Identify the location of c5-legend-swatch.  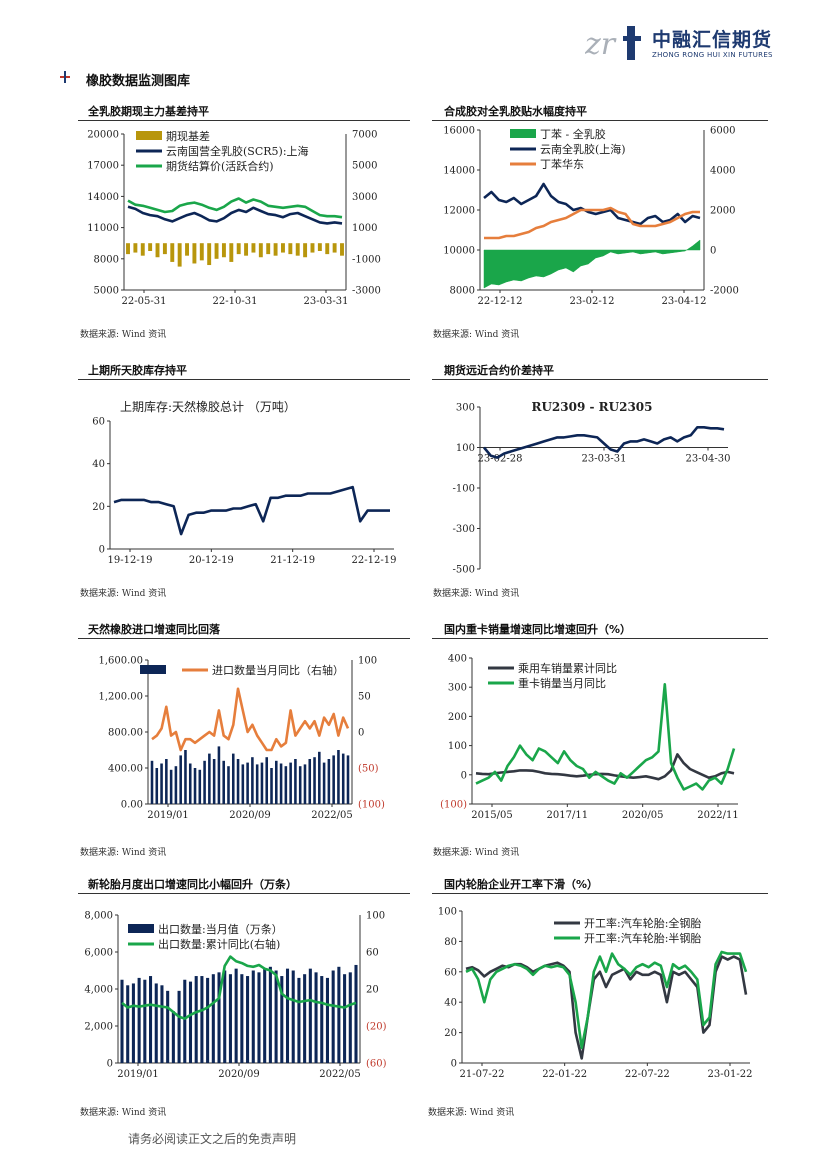
(153, 669).